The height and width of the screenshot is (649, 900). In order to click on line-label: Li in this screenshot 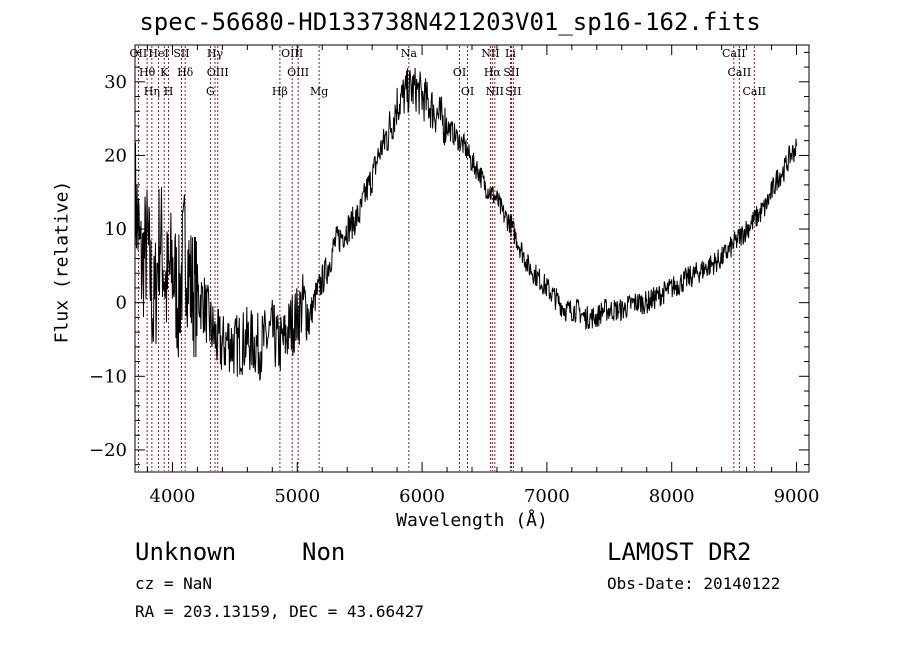, I will do `click(510, 53)`.